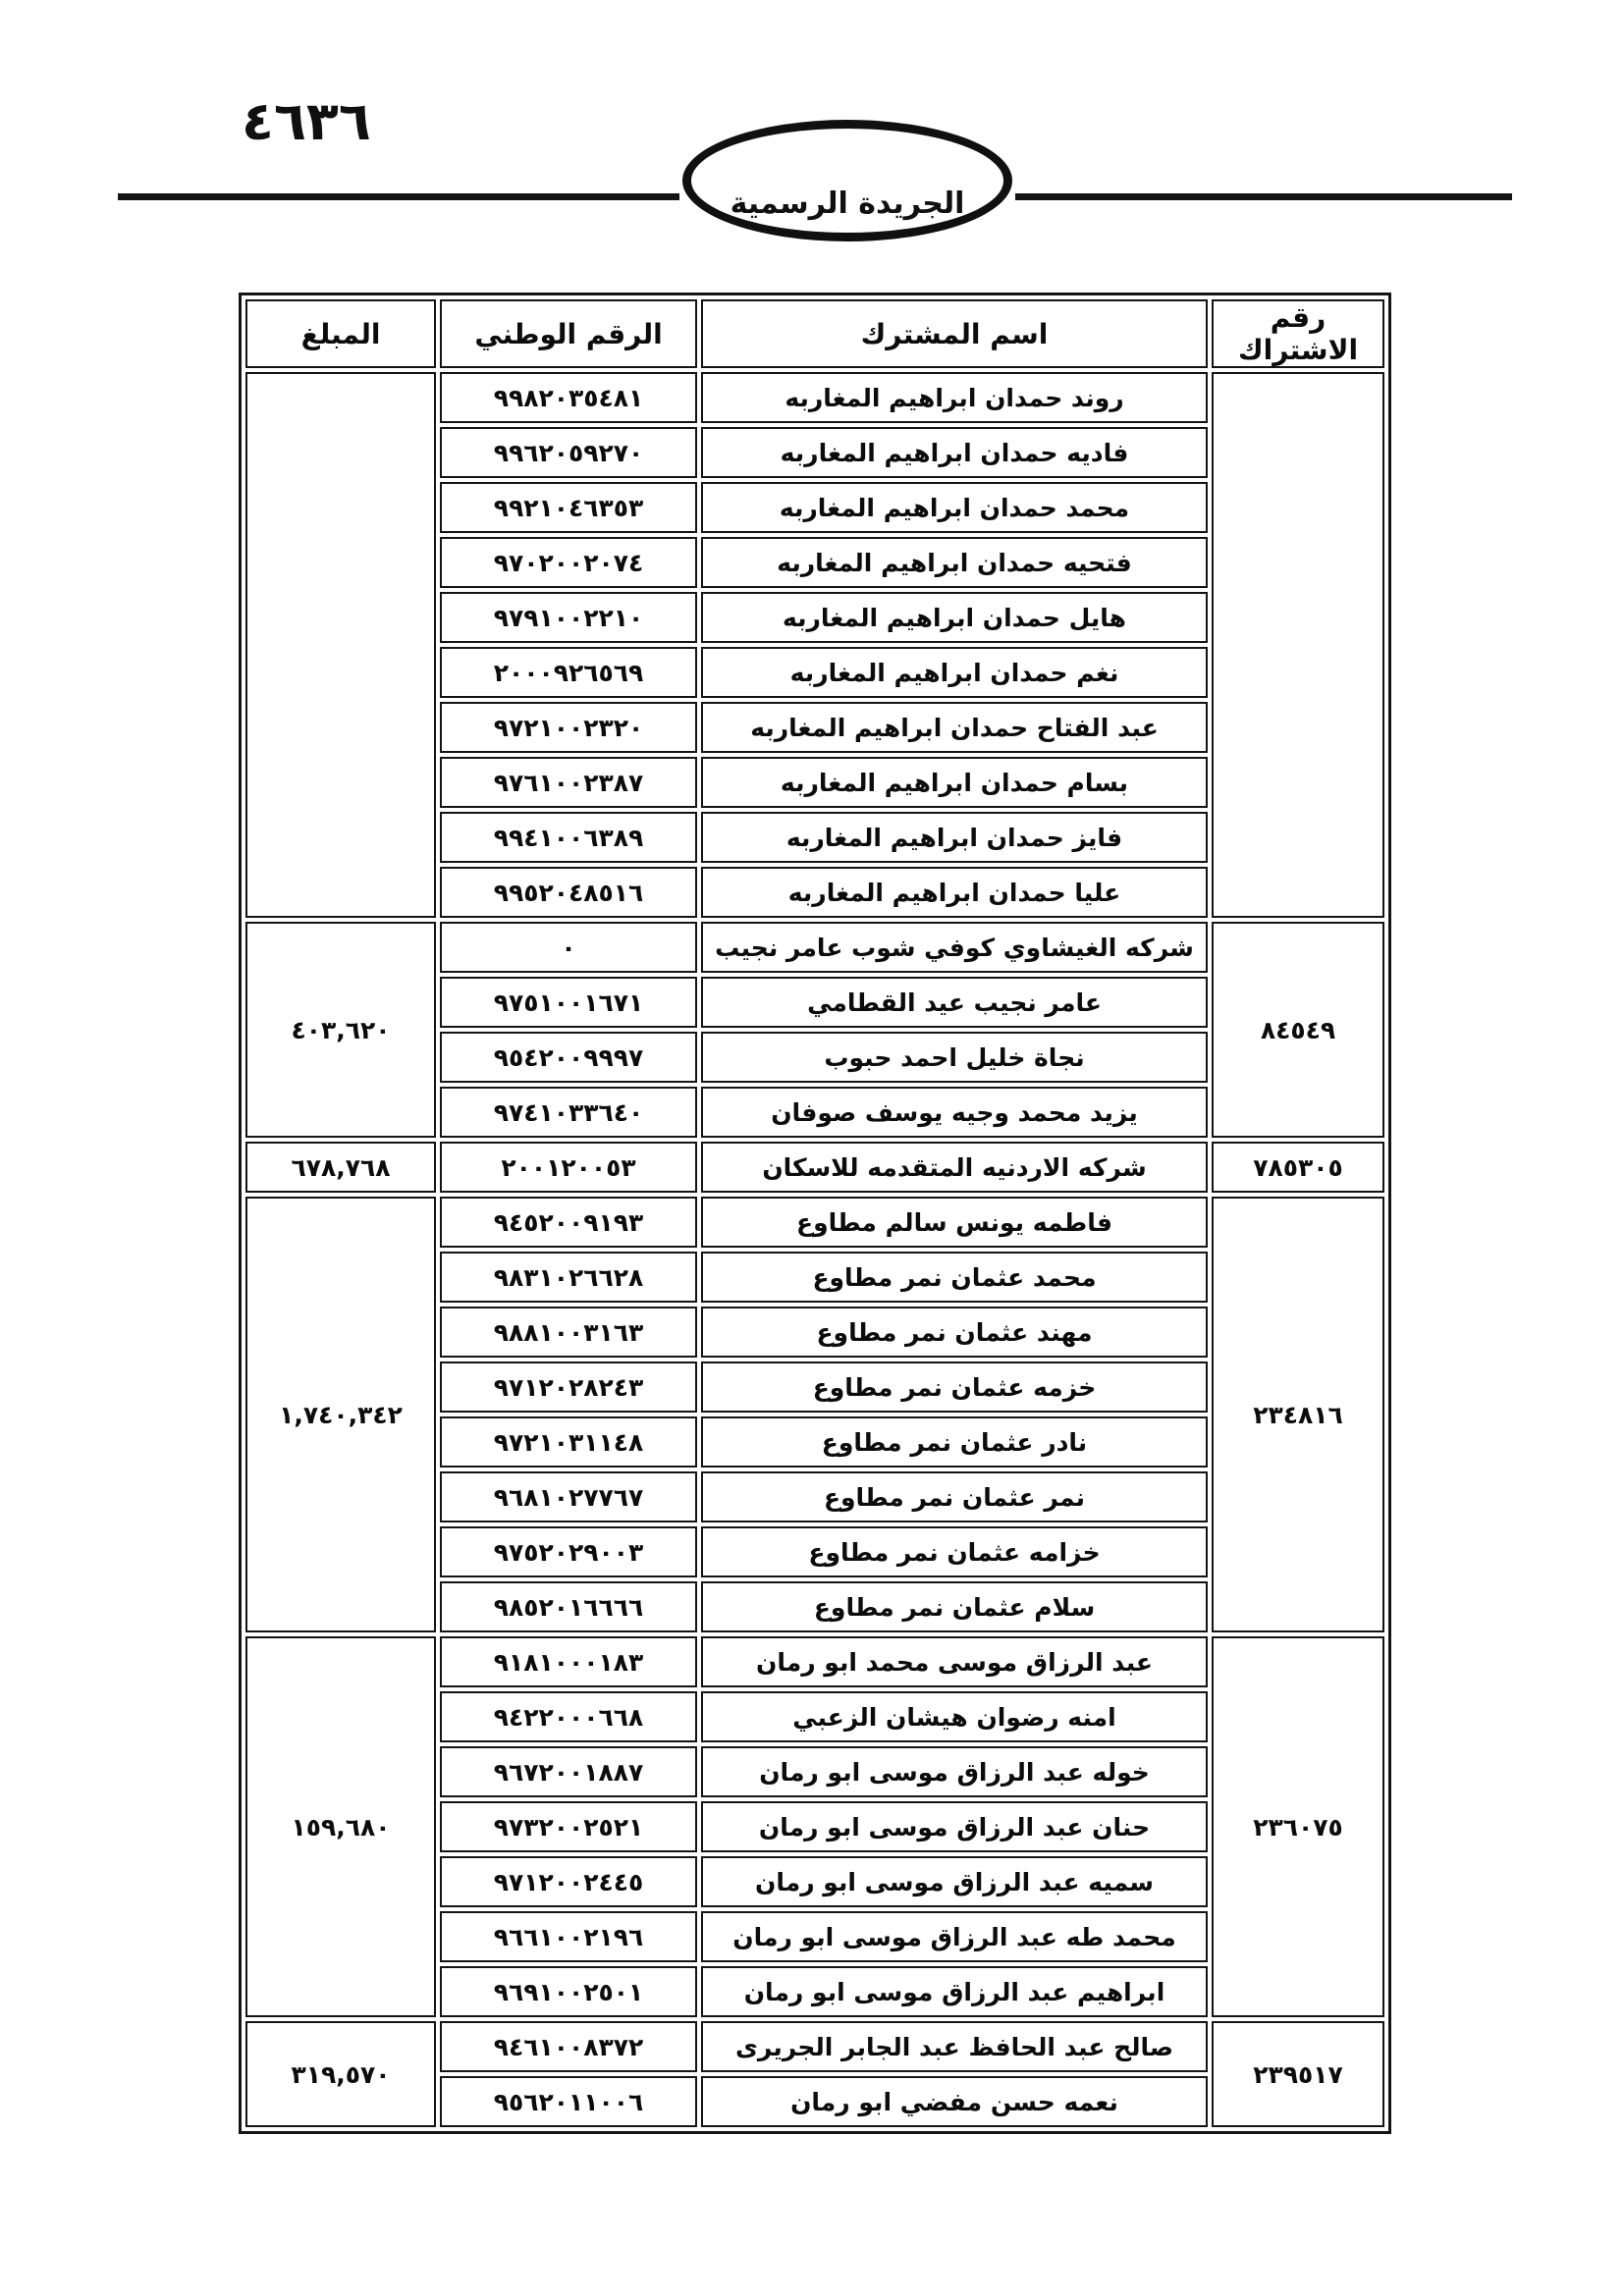  What do you see at coordinates (954, 892) in the screenshot?
I see `subscriber-name-cell: عليا حمدان ابراهيم المغاربه` at bounding box center [954, 892].